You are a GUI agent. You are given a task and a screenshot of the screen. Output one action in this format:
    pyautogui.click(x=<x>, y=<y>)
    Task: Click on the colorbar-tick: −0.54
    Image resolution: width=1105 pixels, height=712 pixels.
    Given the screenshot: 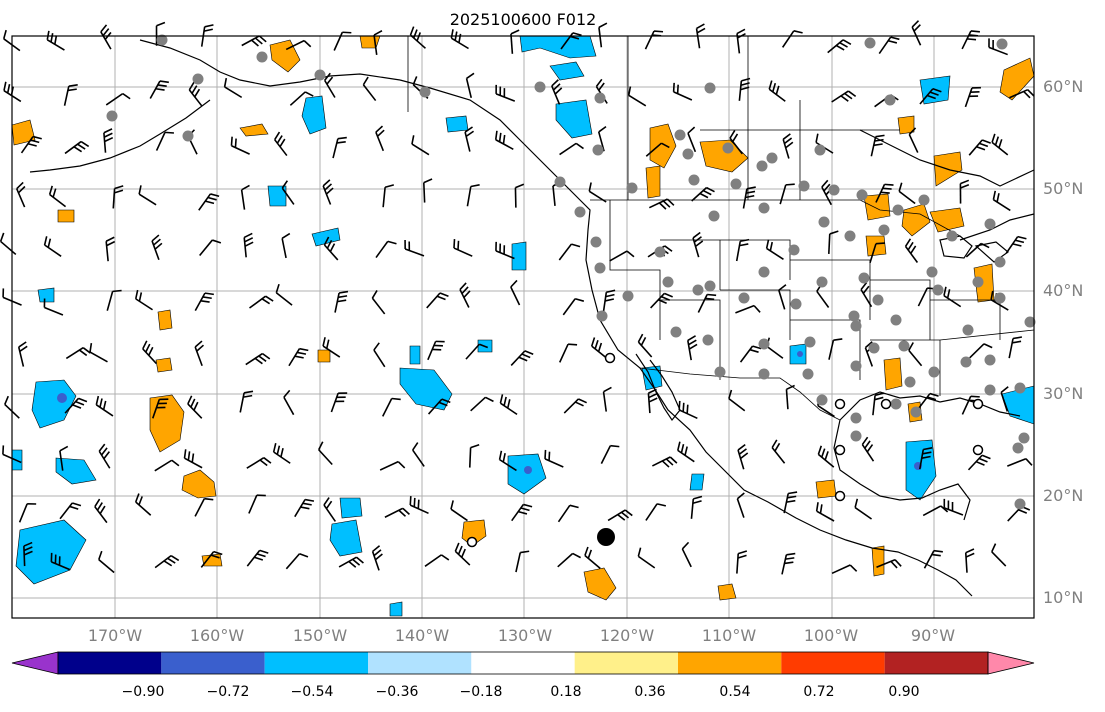 What is the action you would take?
    pyautogui.click(x=312, y=692)
    